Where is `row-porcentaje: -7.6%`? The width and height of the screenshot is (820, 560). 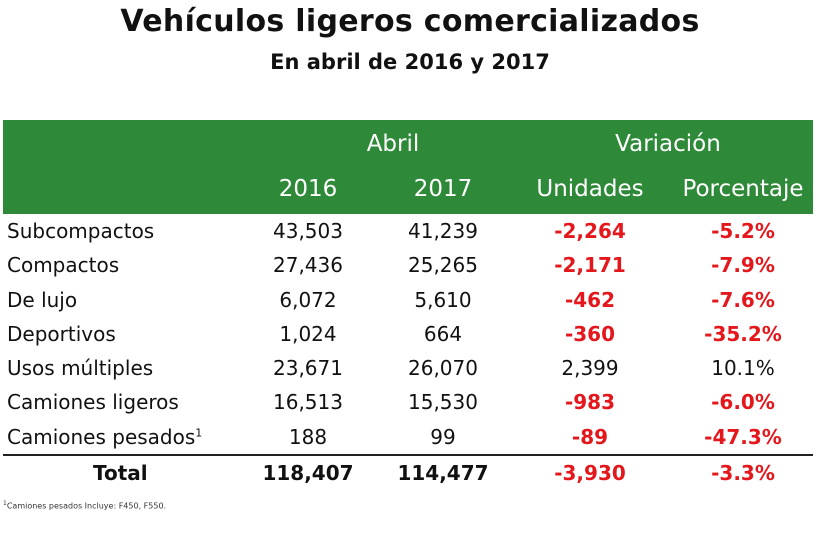 row-porcentaje: -7.6% is located at coordinates (743, 300).